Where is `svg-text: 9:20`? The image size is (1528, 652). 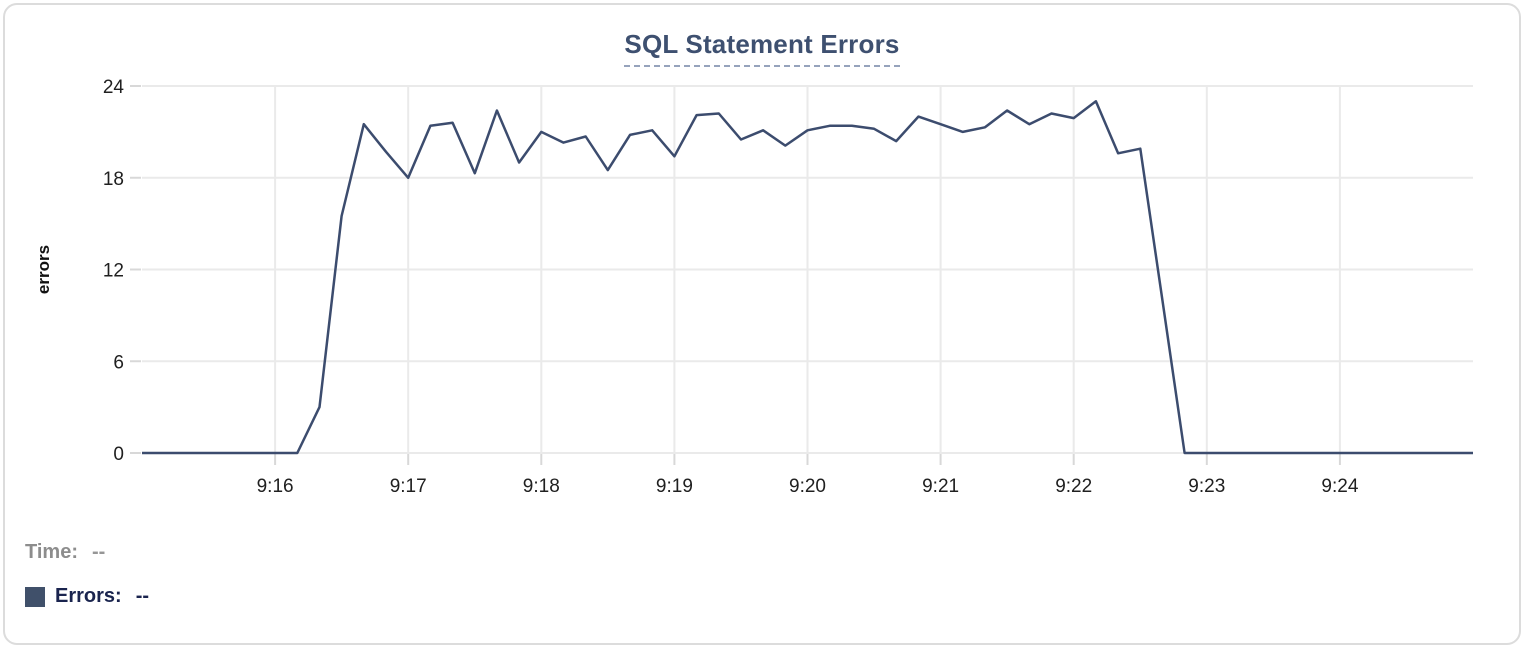
svg-text: 9:20 is located at coordinates (807, 486).